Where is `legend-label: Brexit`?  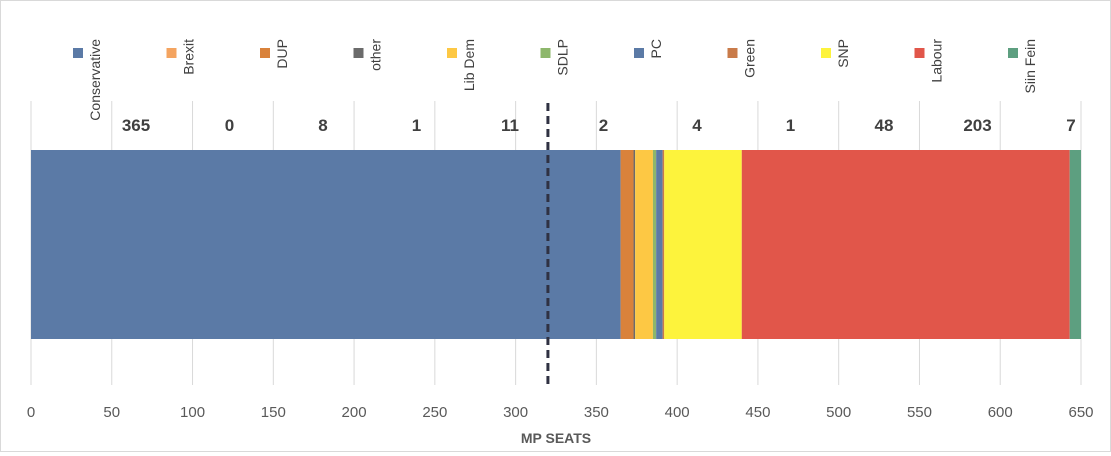 legend-label: Brexit is located at coordinates (189, 57).